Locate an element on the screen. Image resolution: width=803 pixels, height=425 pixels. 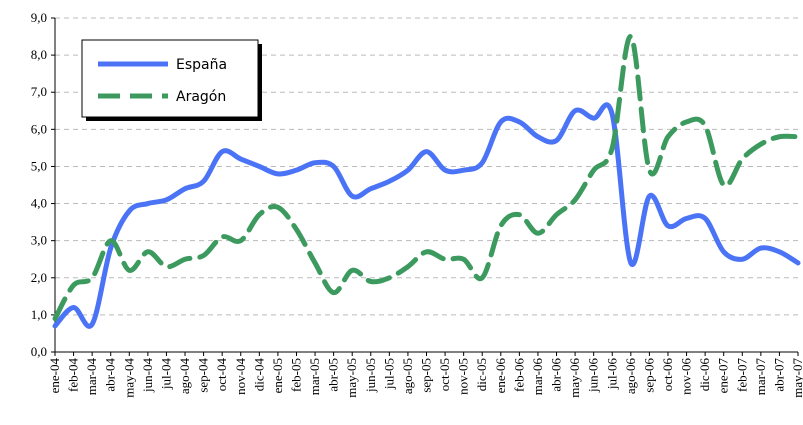
x-tick-label: ago-04 is located at coordinates (184, 376).